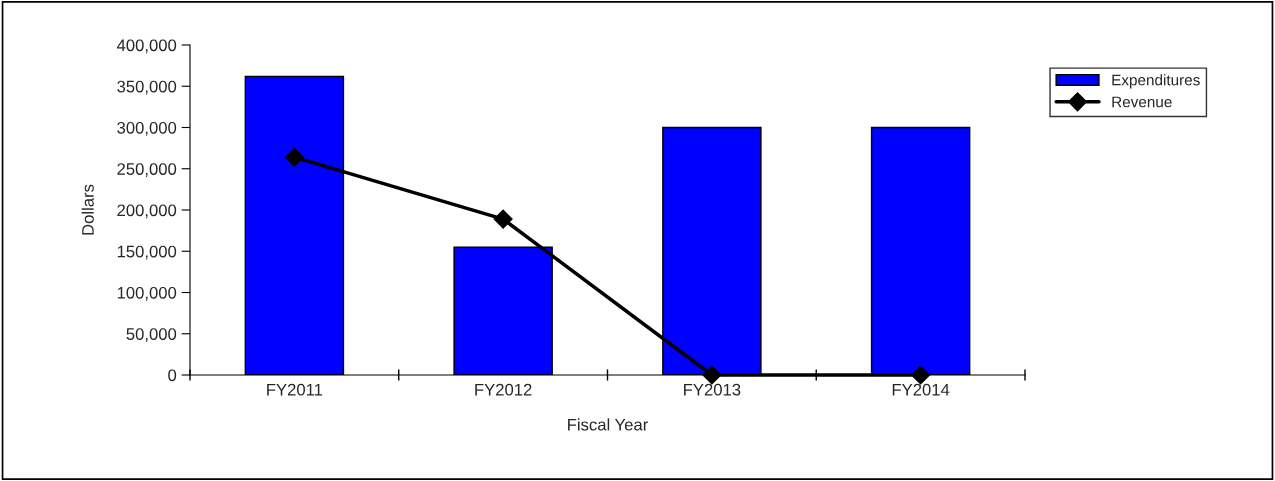 This screenshot has width=1275, height=481. Describe the element at coordinates (503, 389) in the screenshot. I see `x-tick-label: FY2012` at that location.